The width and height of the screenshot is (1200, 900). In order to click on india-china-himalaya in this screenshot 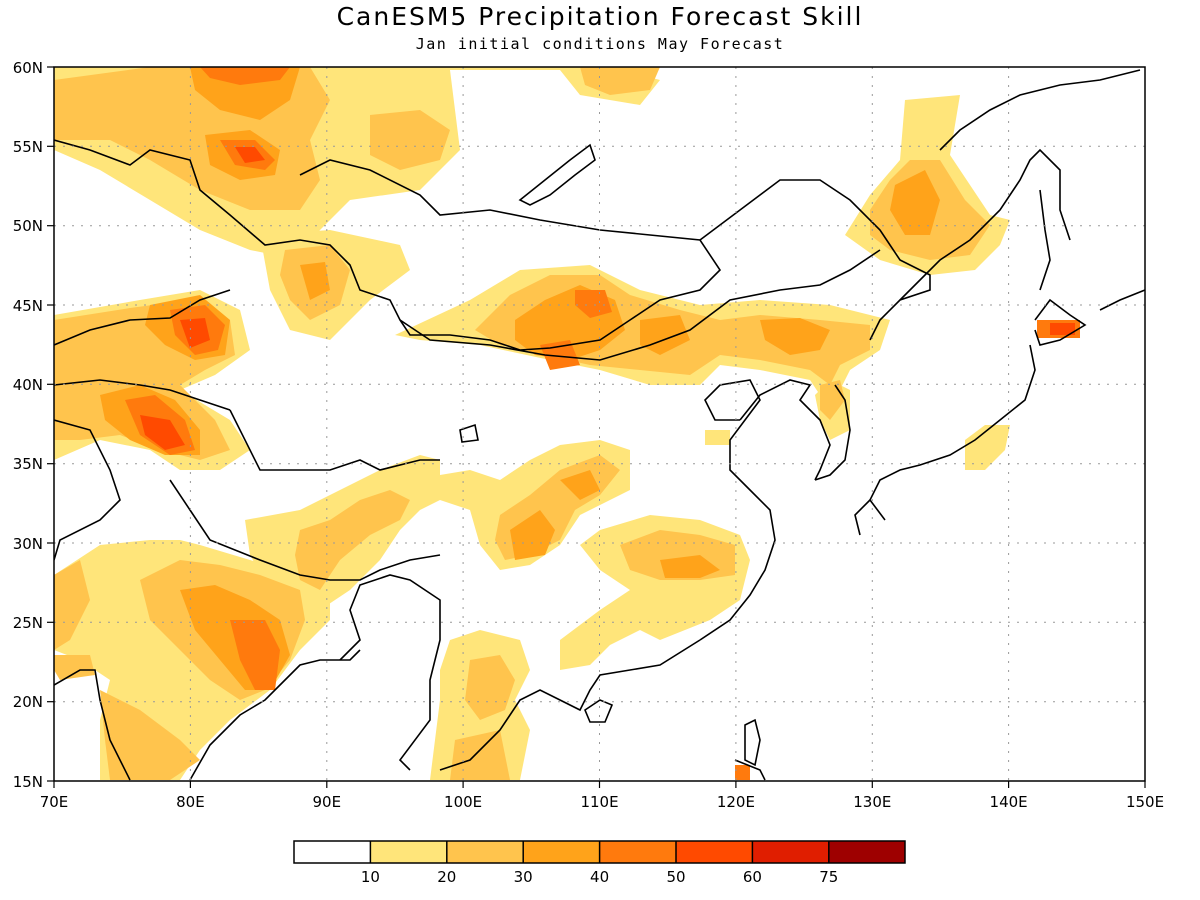, I will do `click(305, 530)`.